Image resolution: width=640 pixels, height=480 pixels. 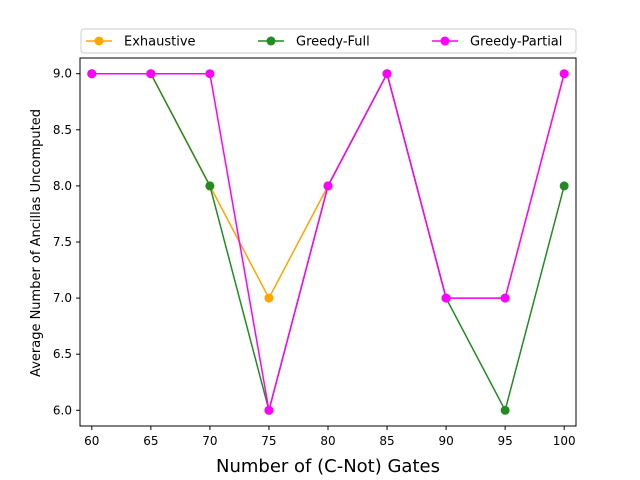 What do you see at coordinates (209, 441) in the screenshot?
I see `x-tick-label: 70` at bounding box center [209, 441].